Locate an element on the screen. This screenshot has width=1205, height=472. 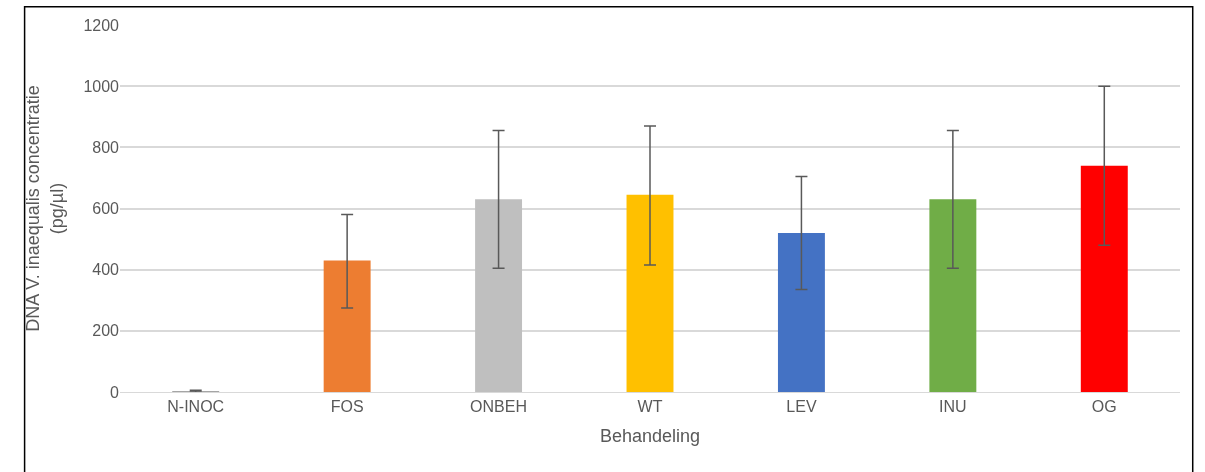
y-axis-title: DNA V. inaequalis concentratie (pg/µl) is located at coordinates (45, 208).